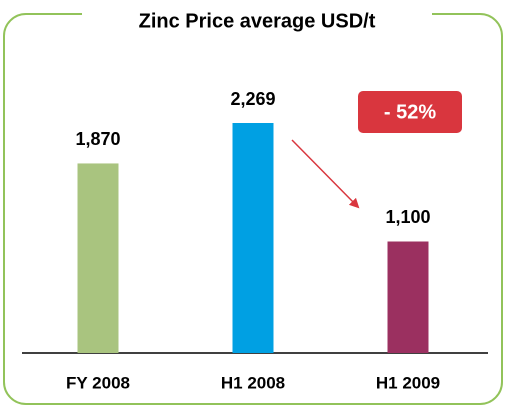  Describe the element at coordinates (98, 382) in the screenshot. I see `x-tick-label: FY 2008` at that location.